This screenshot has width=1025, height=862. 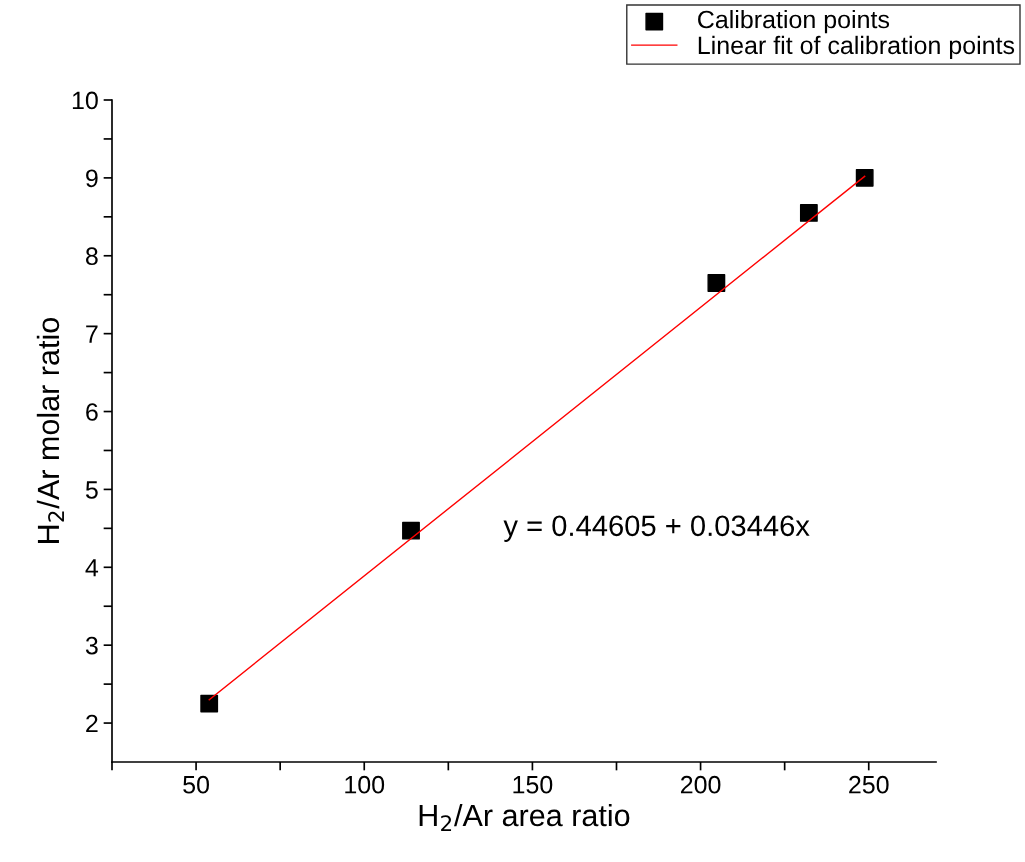 What do you see at coordinates (92, 412) in the screenshot?
I see `y-tick-label: 6` at bounding box center [92, 412].